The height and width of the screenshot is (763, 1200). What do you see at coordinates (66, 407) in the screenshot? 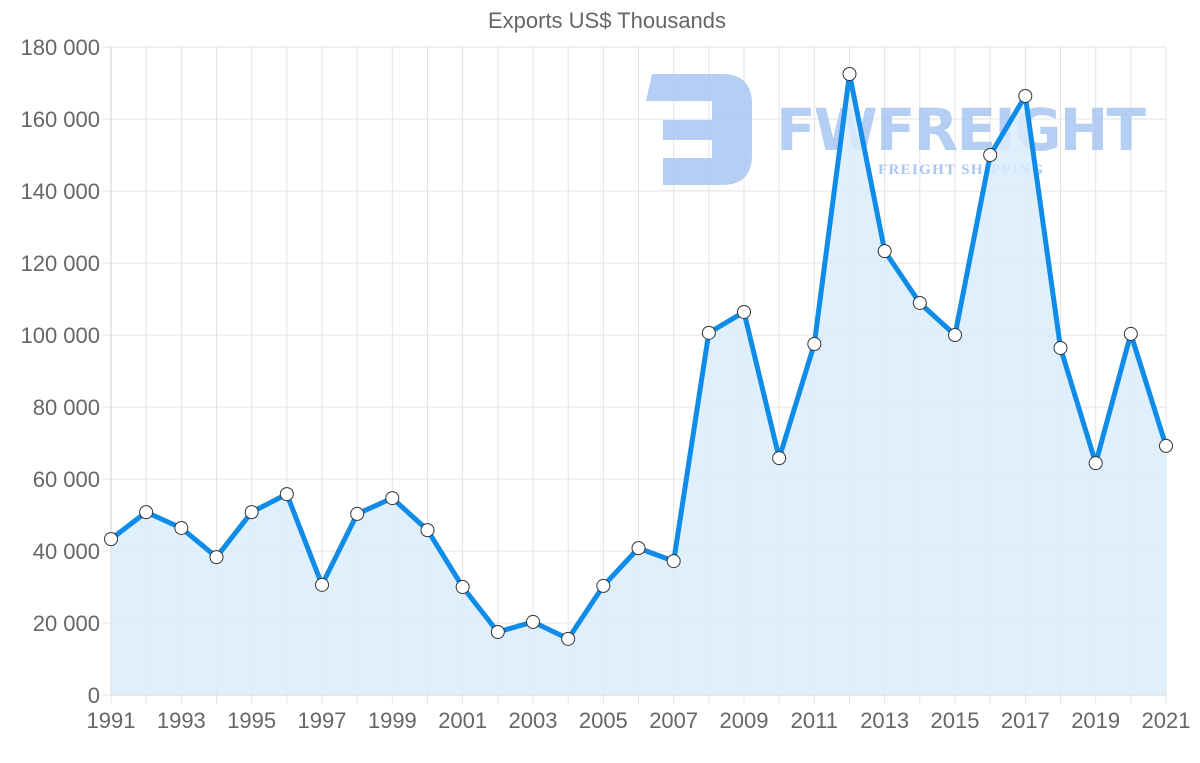
I see `y-tick-label: 80 000` at bounding box center [66, 407].